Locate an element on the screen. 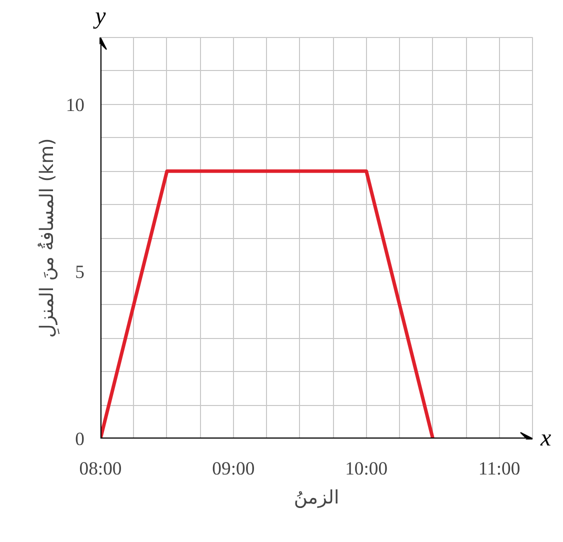 The image size is (563, 542). x-tick-label: 11:00 is located at coordinates (499, 469).